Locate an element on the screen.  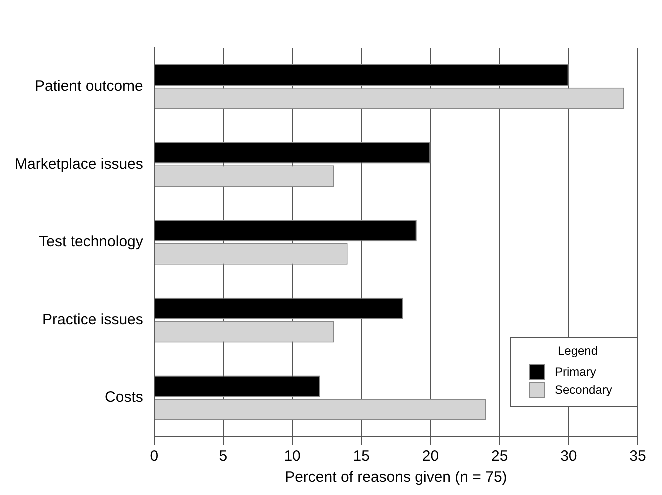
x-tick-label: 20 is located at coordinates (431, 457).